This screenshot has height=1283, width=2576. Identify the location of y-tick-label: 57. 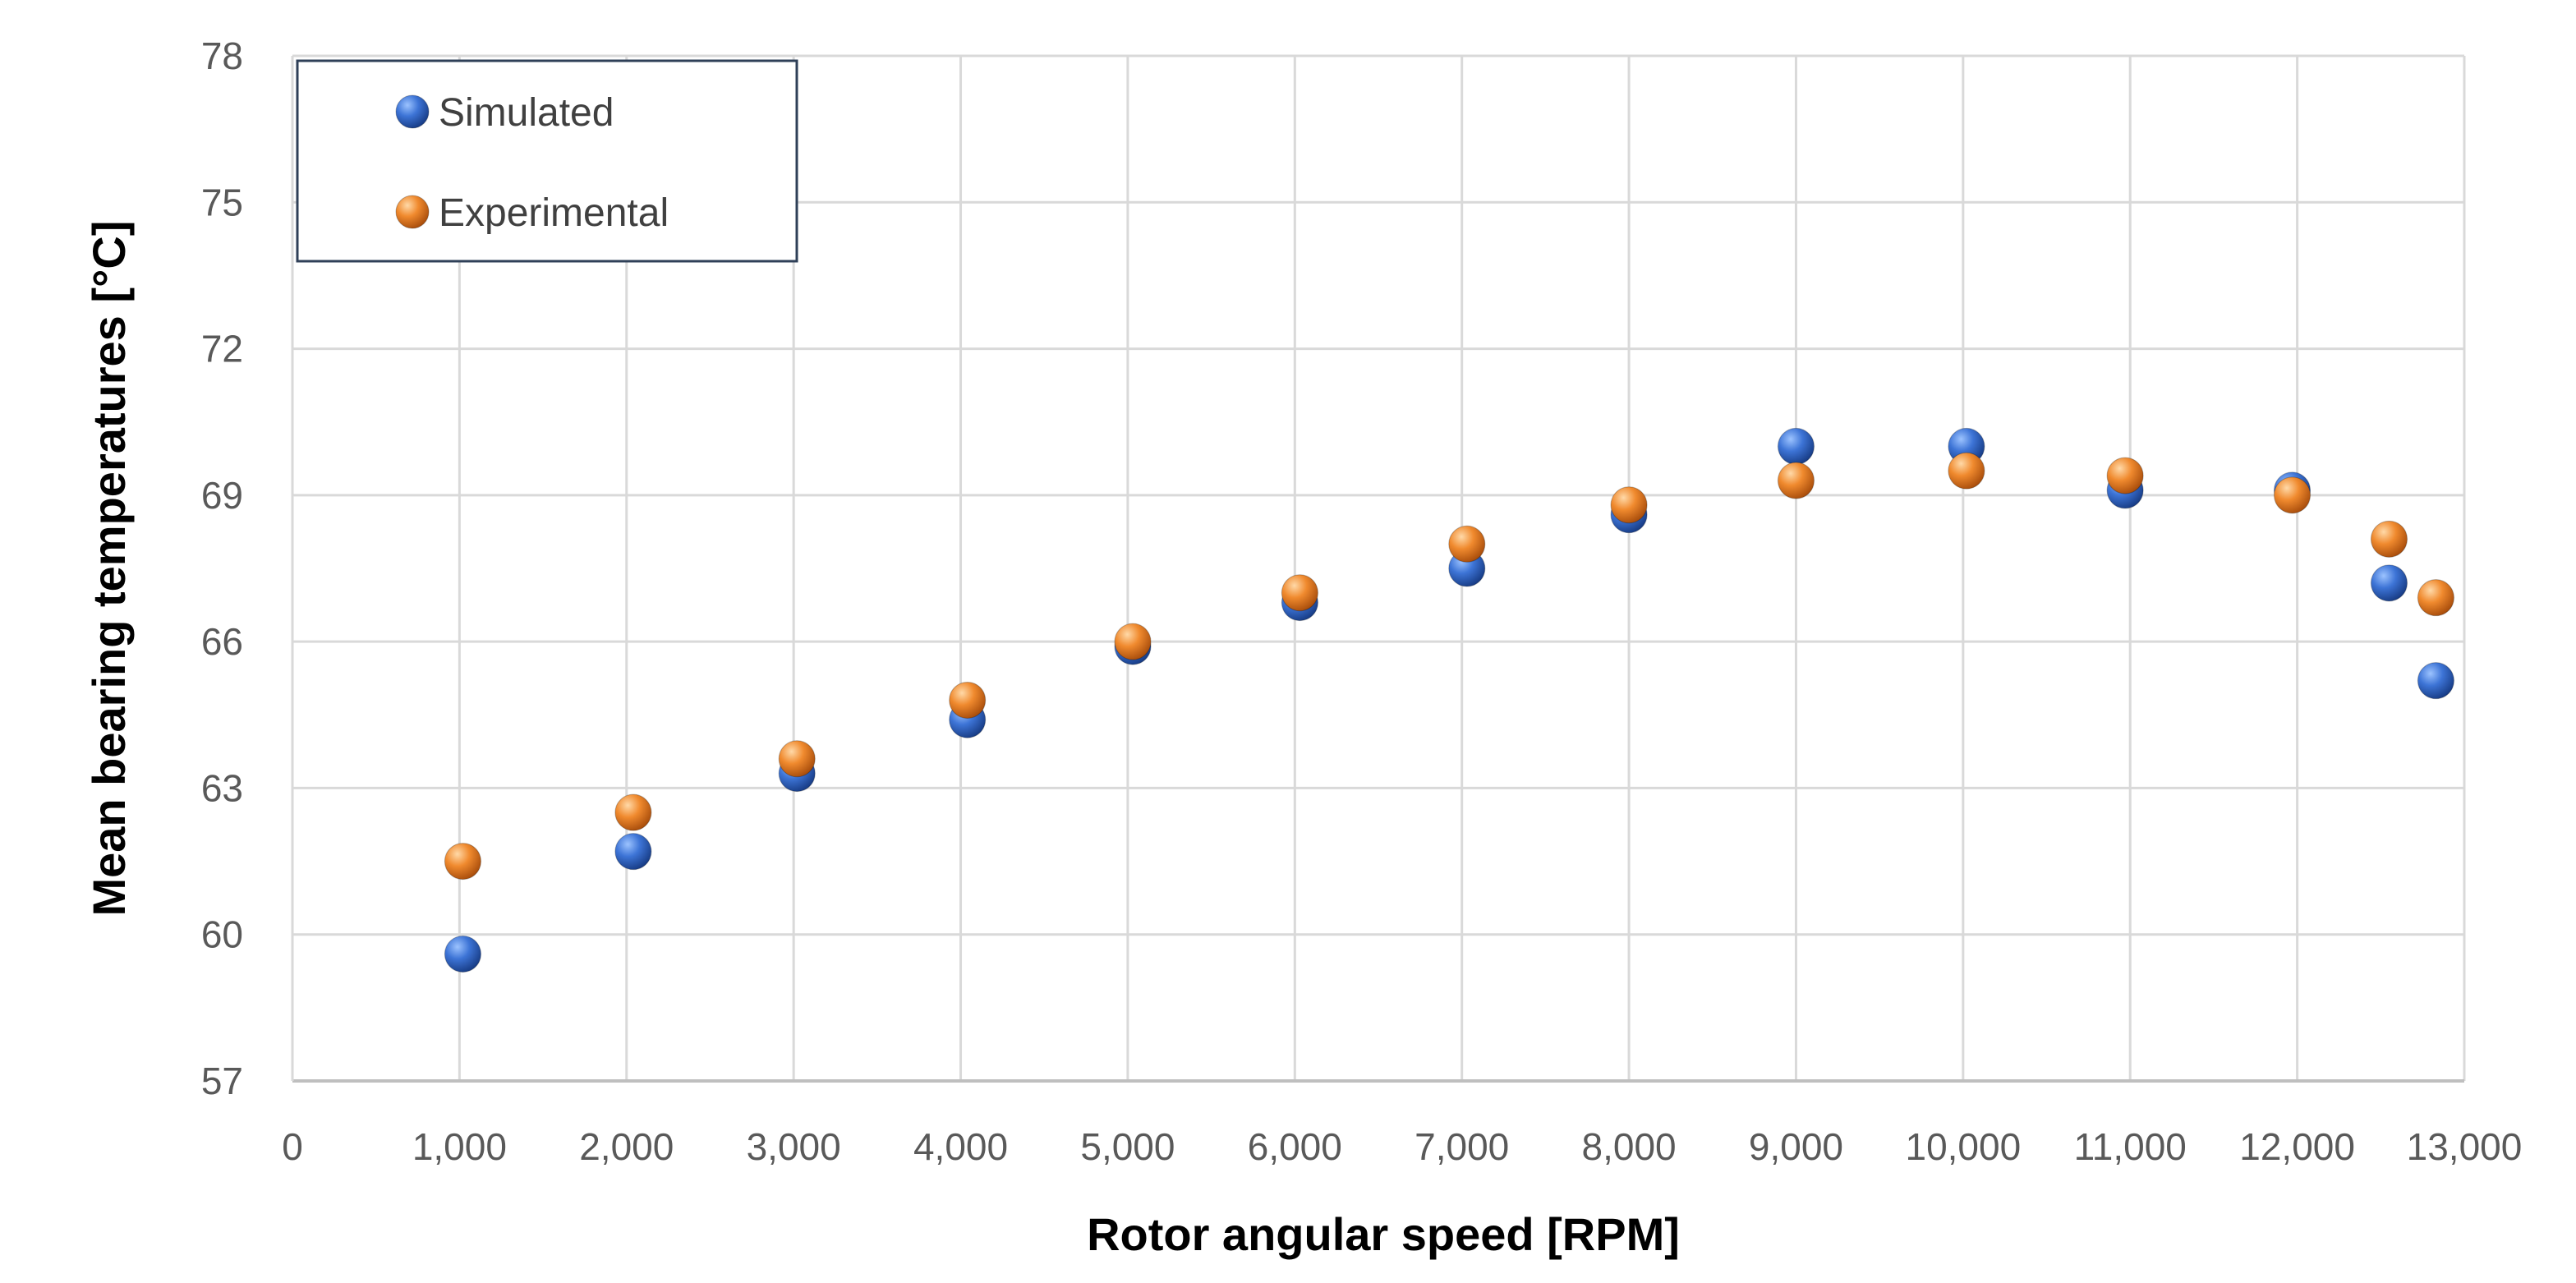
(222, 1081).